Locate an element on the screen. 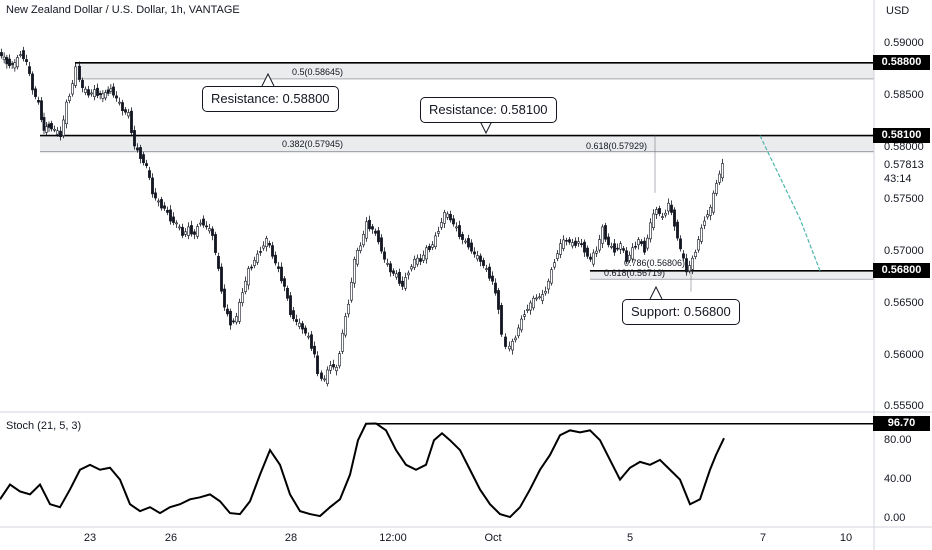 This screenshot has height=550, width=932. fib-label-0.5: 0.5(0.58645) is located at coordinates (318, 72).